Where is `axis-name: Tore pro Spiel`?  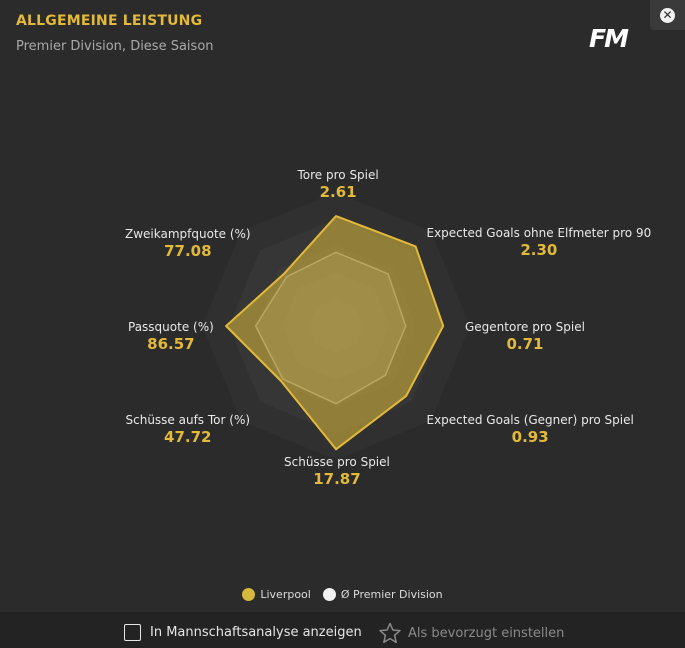 axis-name: Tore pro Spiel is located at coordinates (338, 175).